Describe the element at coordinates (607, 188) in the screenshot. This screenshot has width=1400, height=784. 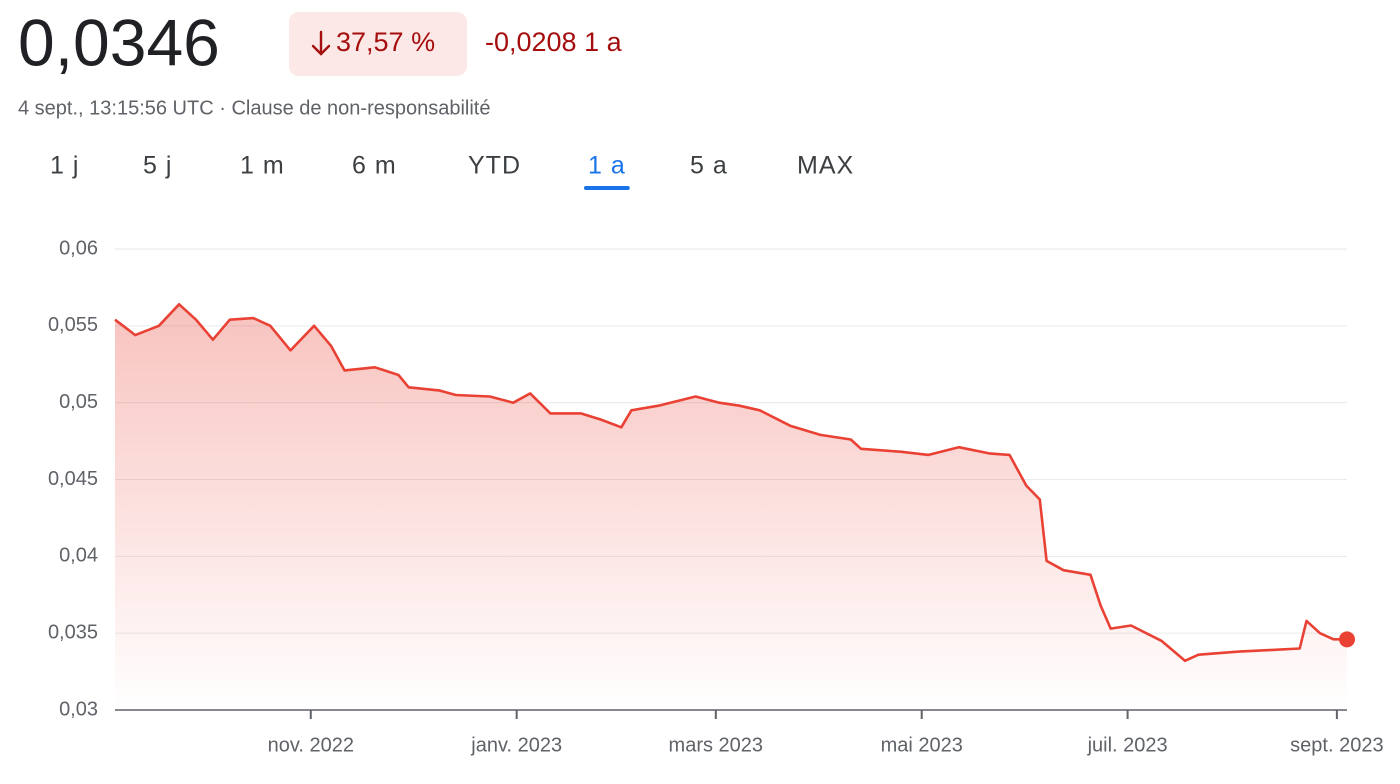
I see `tab-underline` at that location.